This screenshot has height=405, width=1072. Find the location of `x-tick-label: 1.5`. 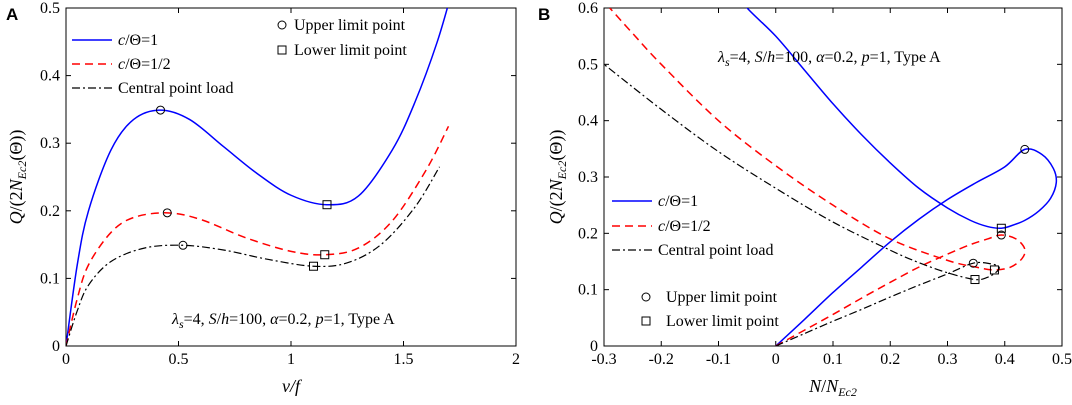

x-tick-label: 1.5 is located at coordinates (404, 359).